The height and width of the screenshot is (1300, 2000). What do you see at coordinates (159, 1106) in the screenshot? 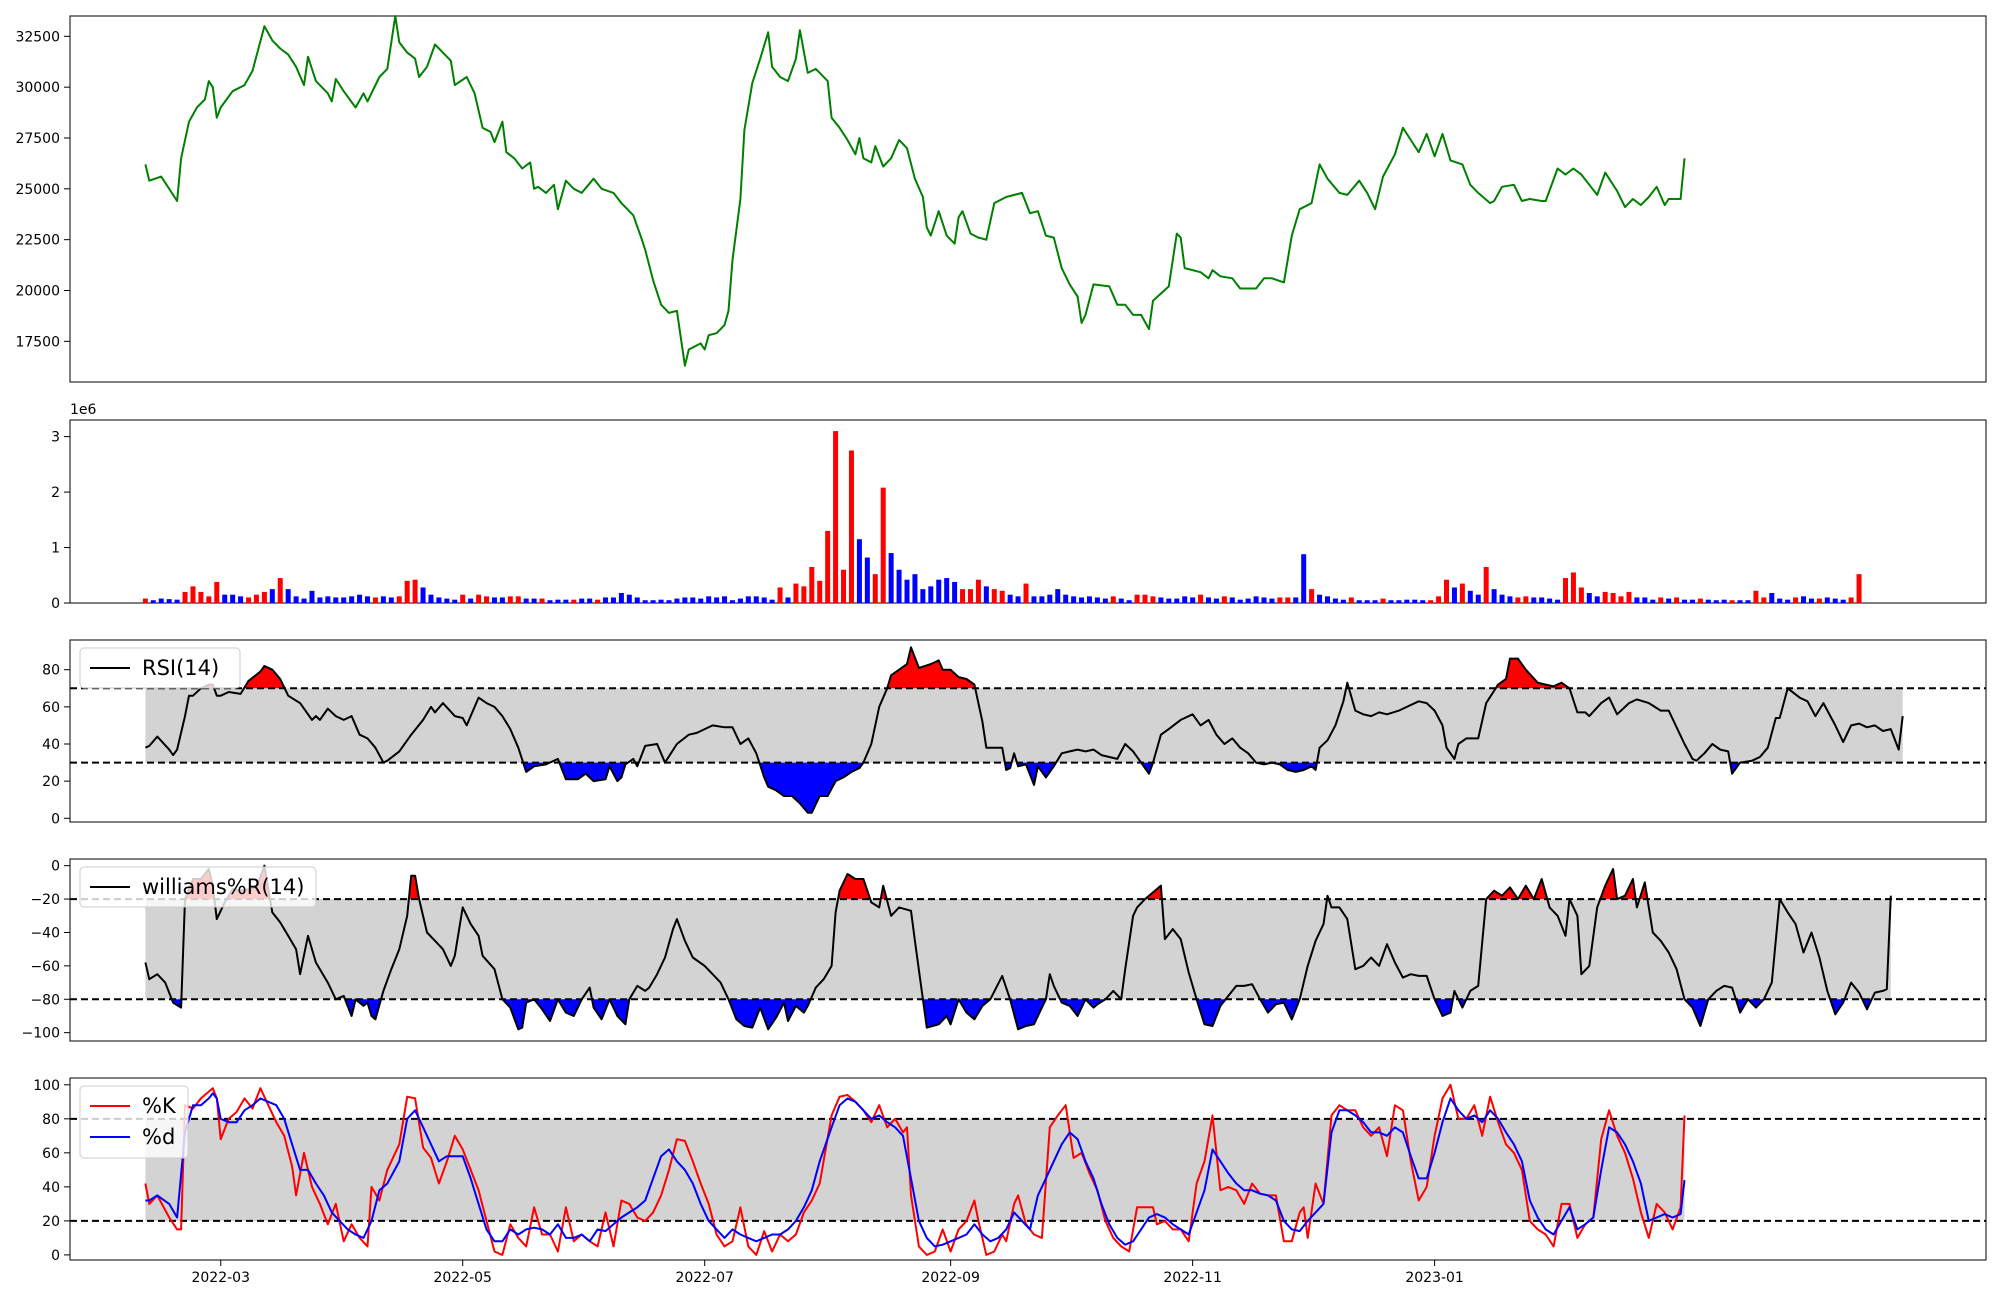
I see `legend-label: %K` at bounding box center [159, 1106].